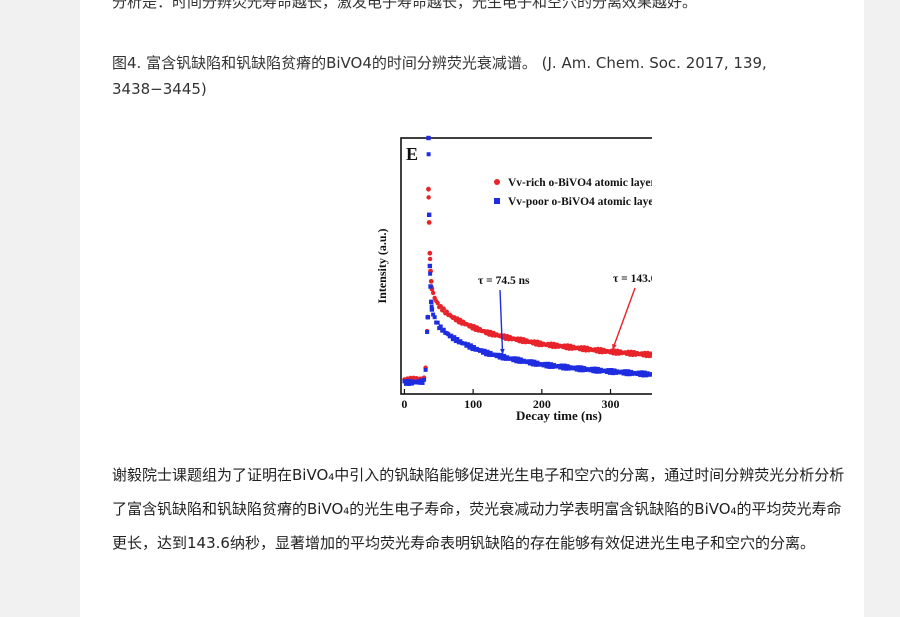 The height and width of the screenshot is (617, 900). Describe the element at coordinates (632, 279) in the screenshot. I see `tau-annotation: τ = 143.6 ns` at that location.